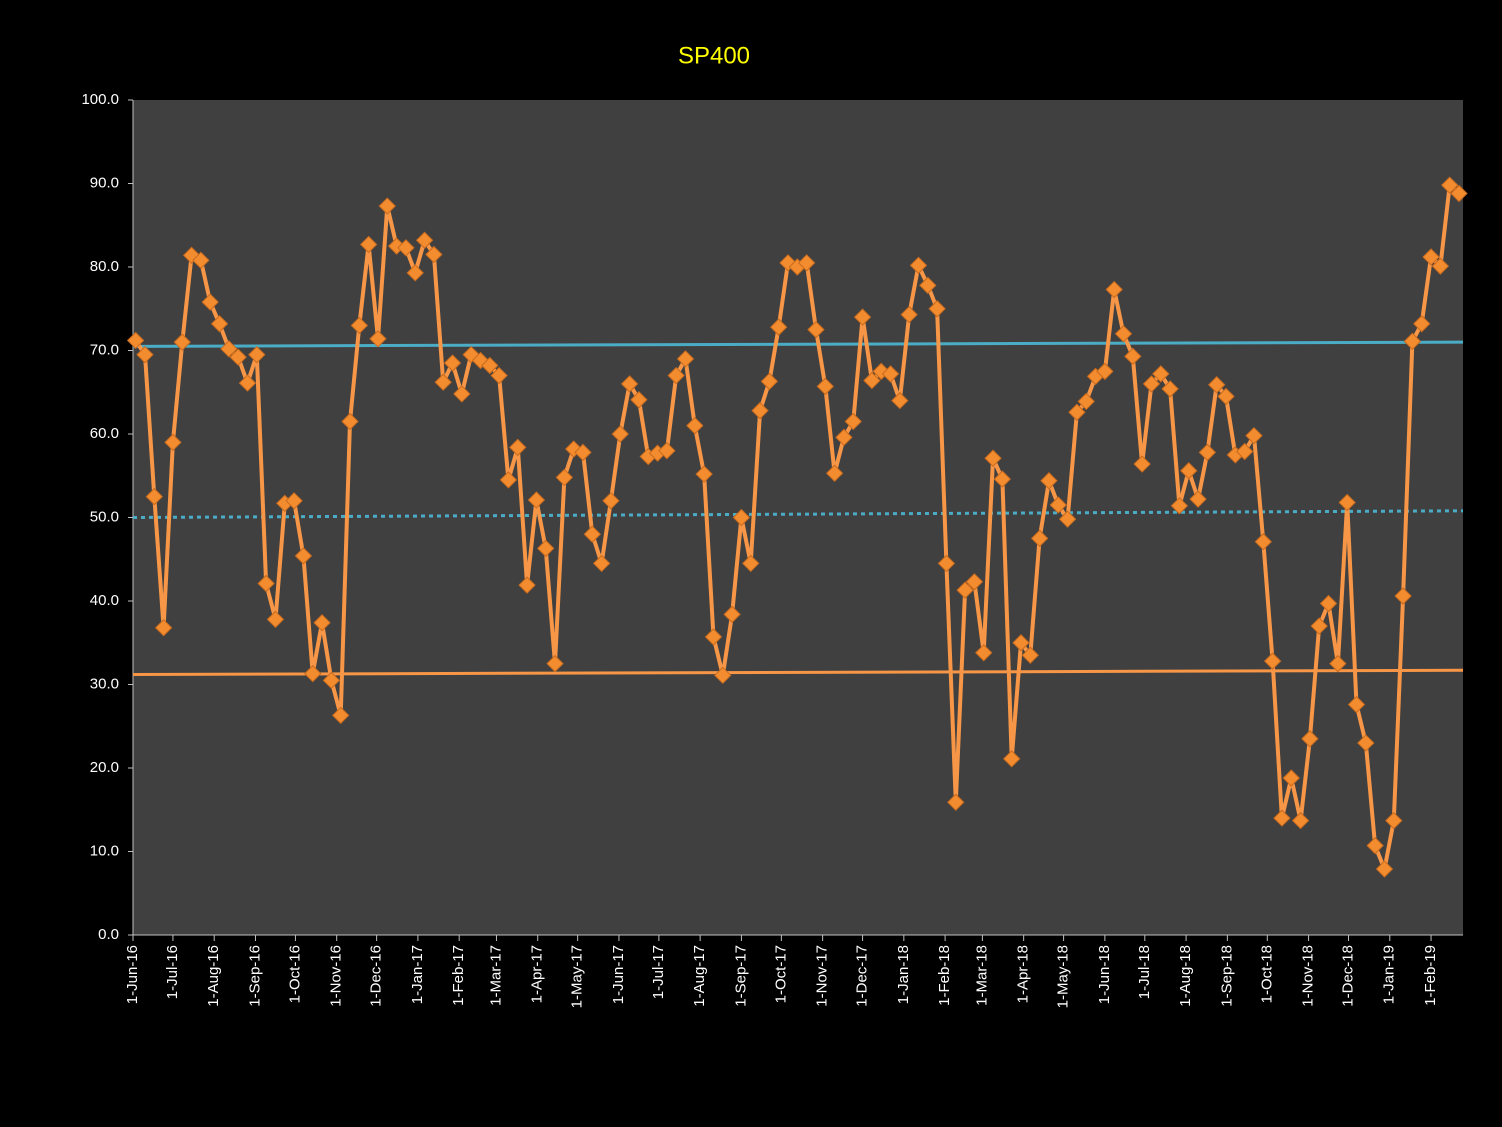  What do you see at coordinates (1430, 975) in the screenshot?
I see `x-tick-label: 1-Feb-19` at bounding box center [1430, 975].